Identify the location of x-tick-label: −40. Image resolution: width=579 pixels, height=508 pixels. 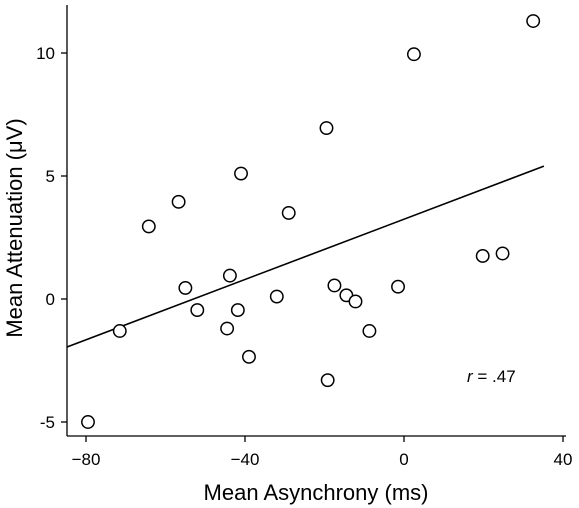
(245, 459).